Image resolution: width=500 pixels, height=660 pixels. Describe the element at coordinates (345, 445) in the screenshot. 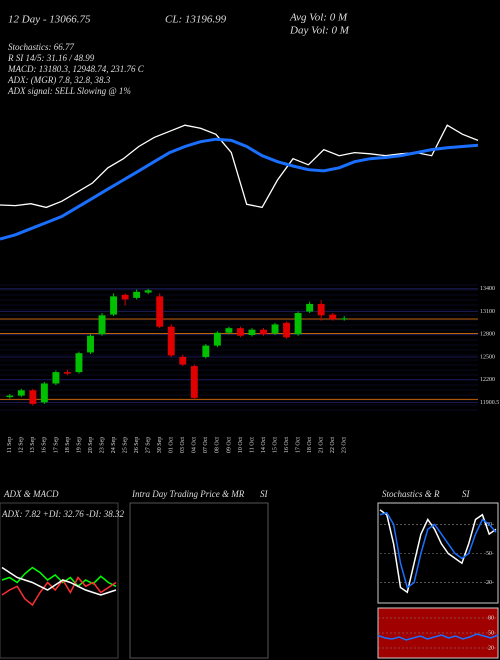

I see `x-tick-label: 23 Oct` at that location.